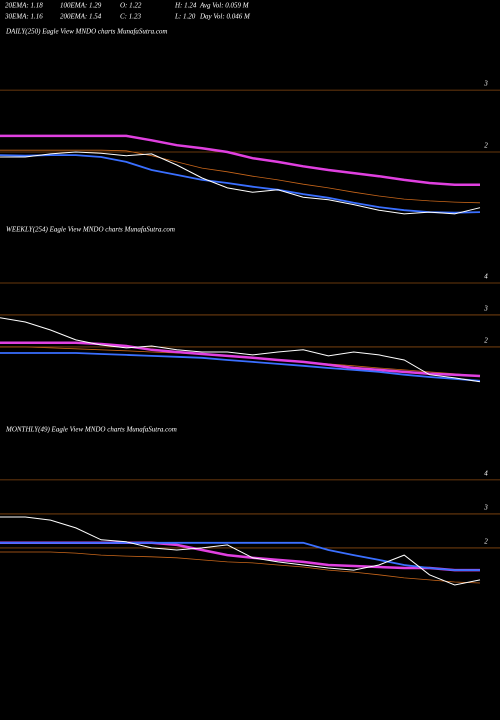 This screenshot has width=500, height=720. I want to click on header-stat: C: 1.23, so click(131, 17).